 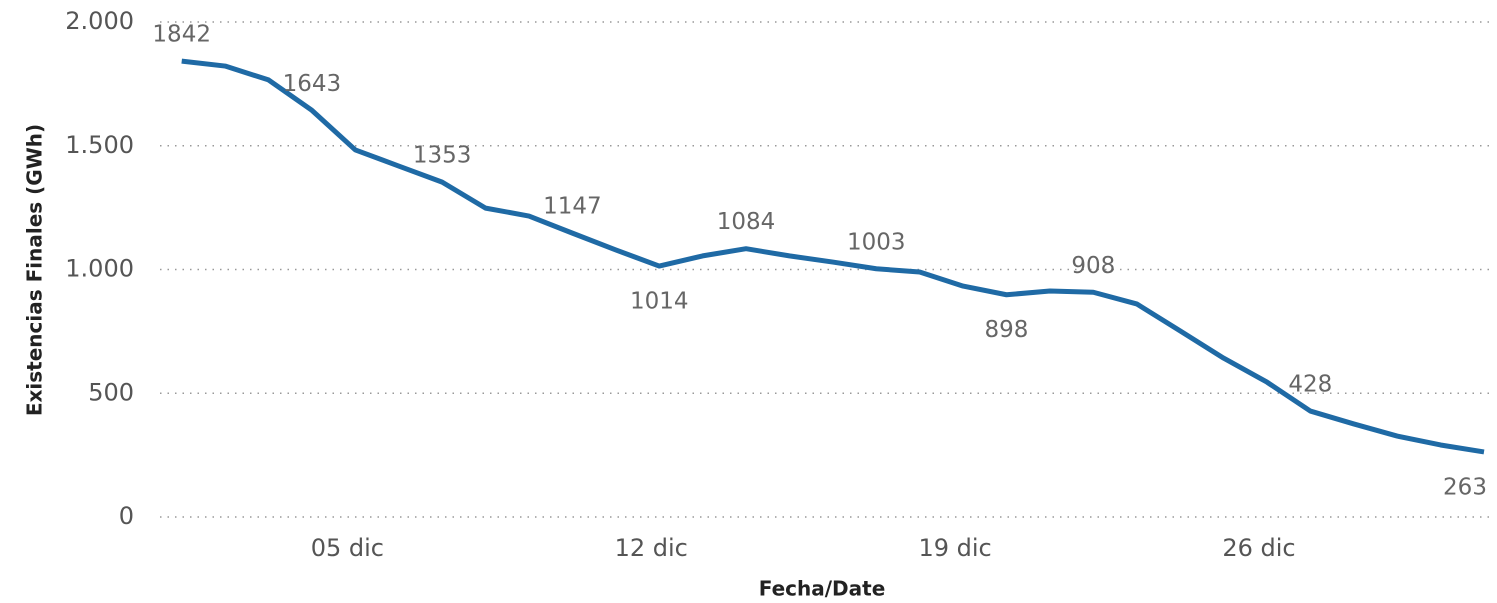 I want to click on data-label: 1084, so click(x=746, y=222).